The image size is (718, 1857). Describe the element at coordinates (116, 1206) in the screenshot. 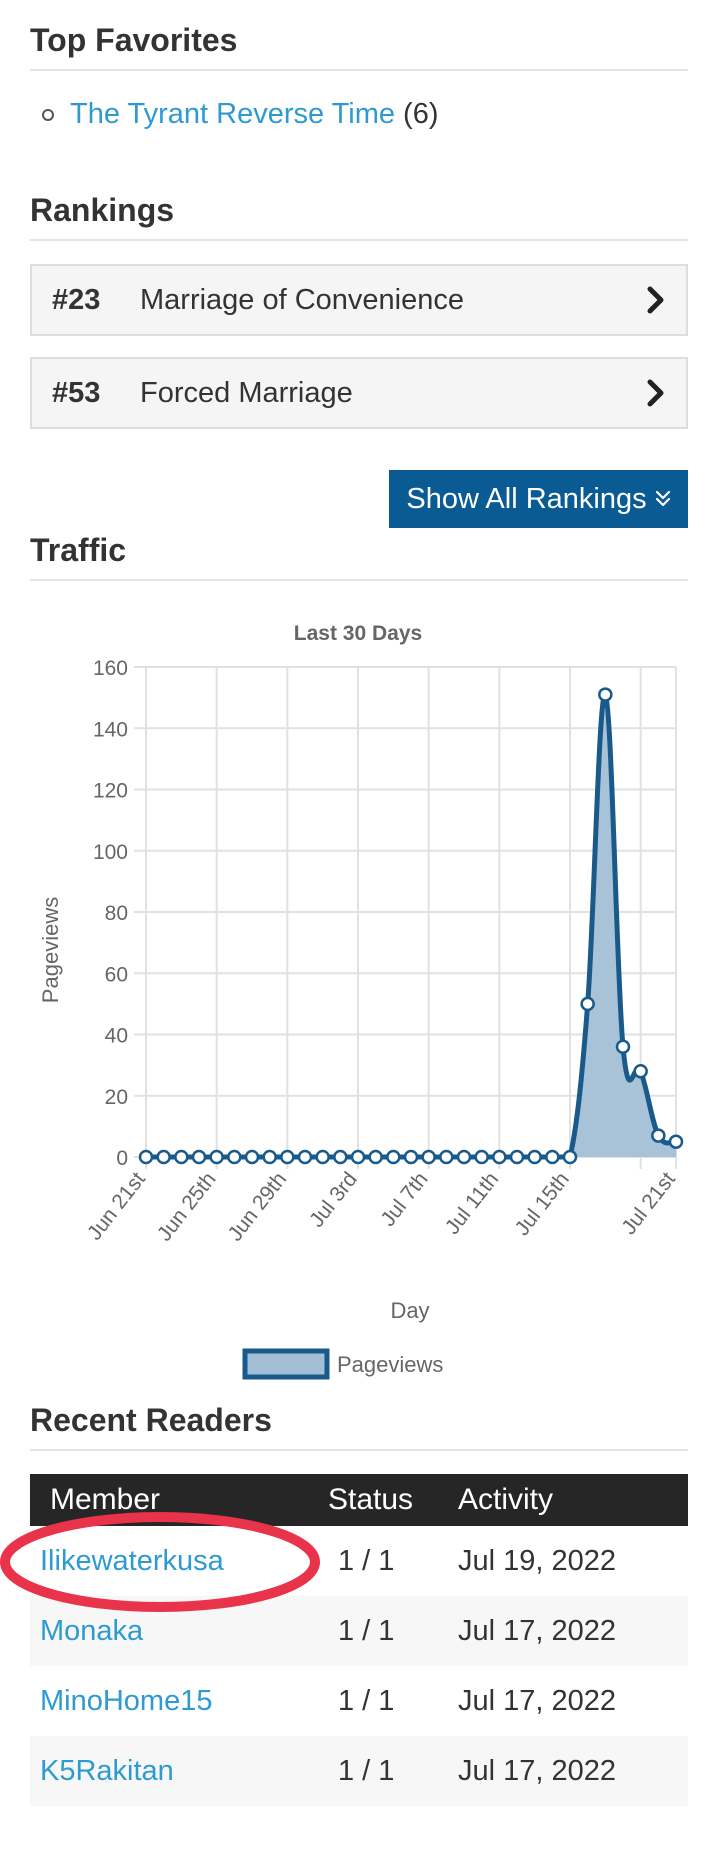

I see `x-tick-label: Jun 21st` at that location.